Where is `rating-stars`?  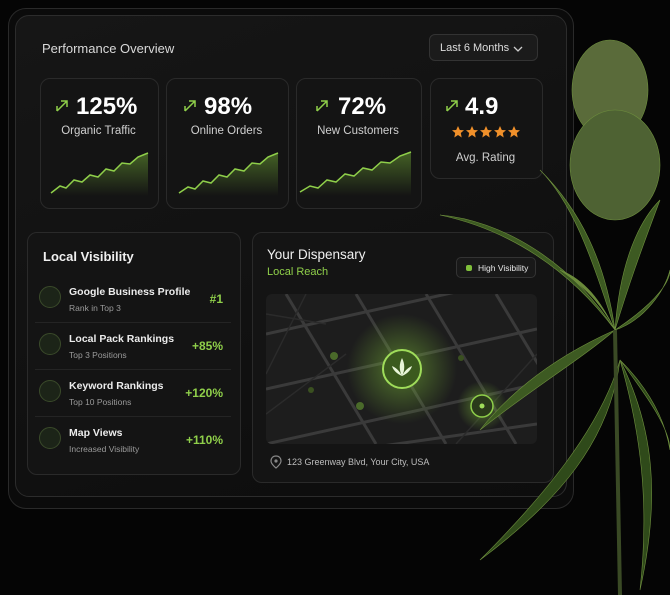
rating-stars is located at coordinates (486, 132).